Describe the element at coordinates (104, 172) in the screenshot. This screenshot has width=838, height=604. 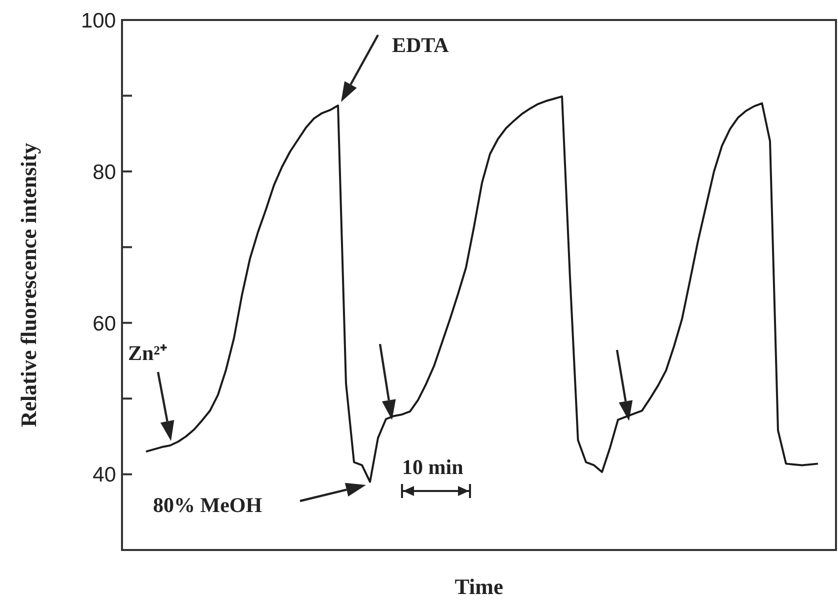
I see `y-tick-label: 80` at that location.